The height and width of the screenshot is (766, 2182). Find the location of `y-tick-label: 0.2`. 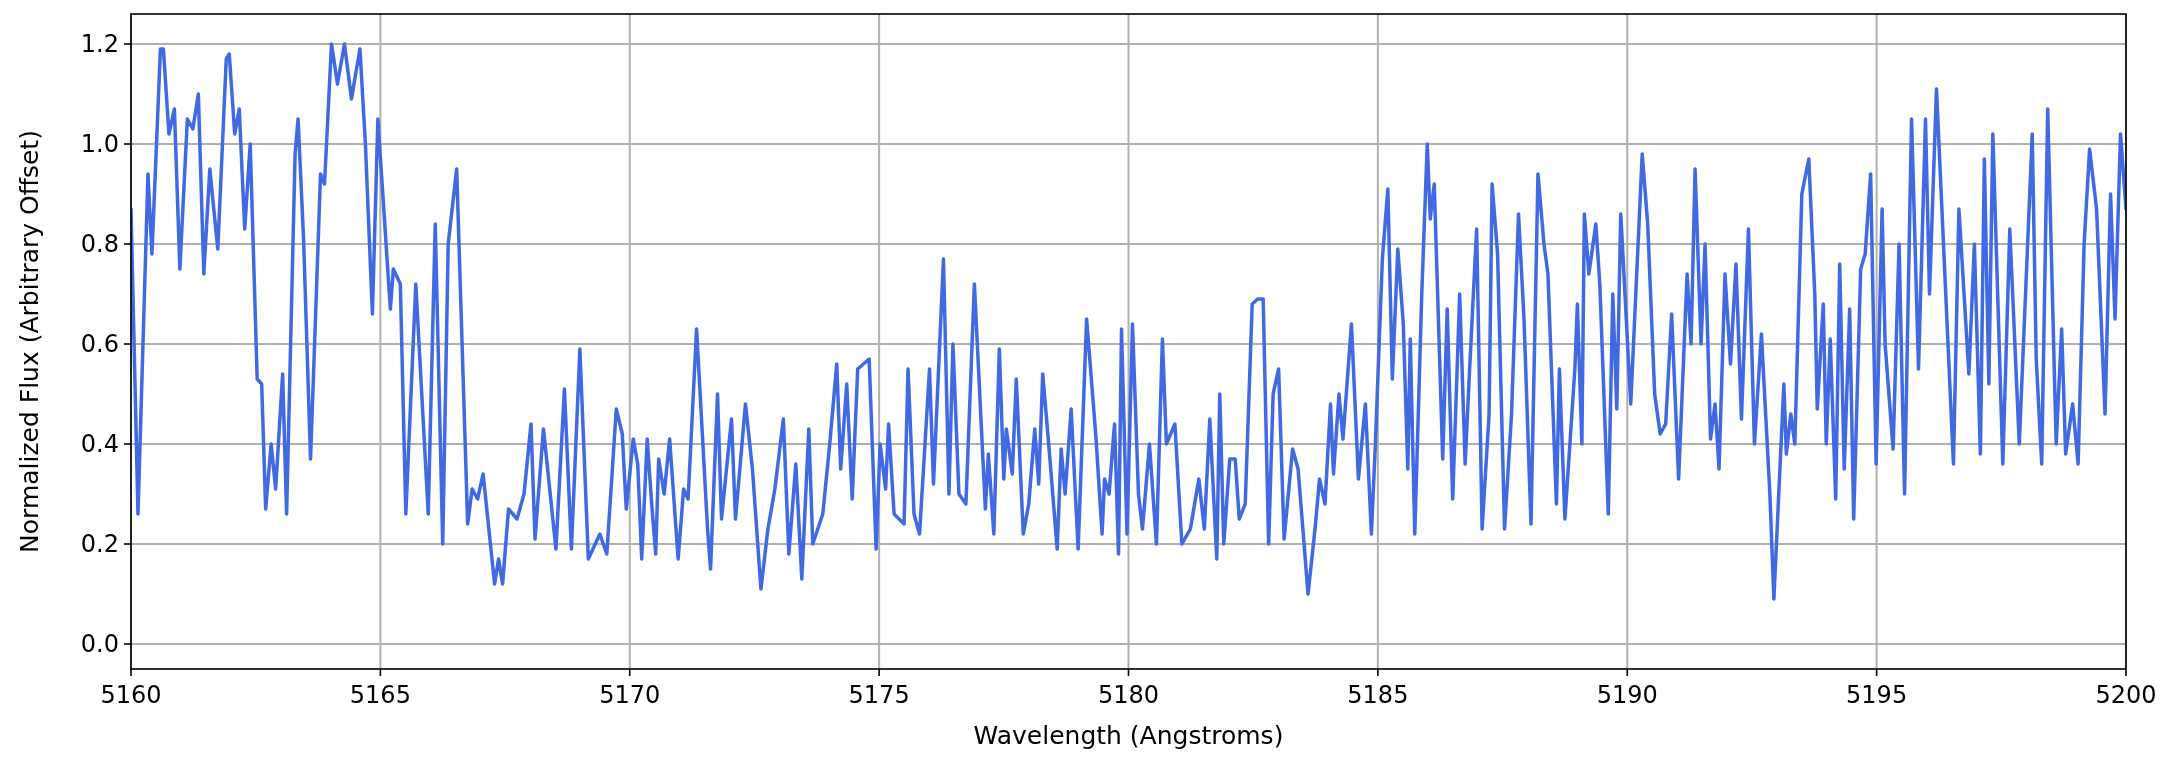

y-tick-label: 0.2 is located at coordinates (99, 544).